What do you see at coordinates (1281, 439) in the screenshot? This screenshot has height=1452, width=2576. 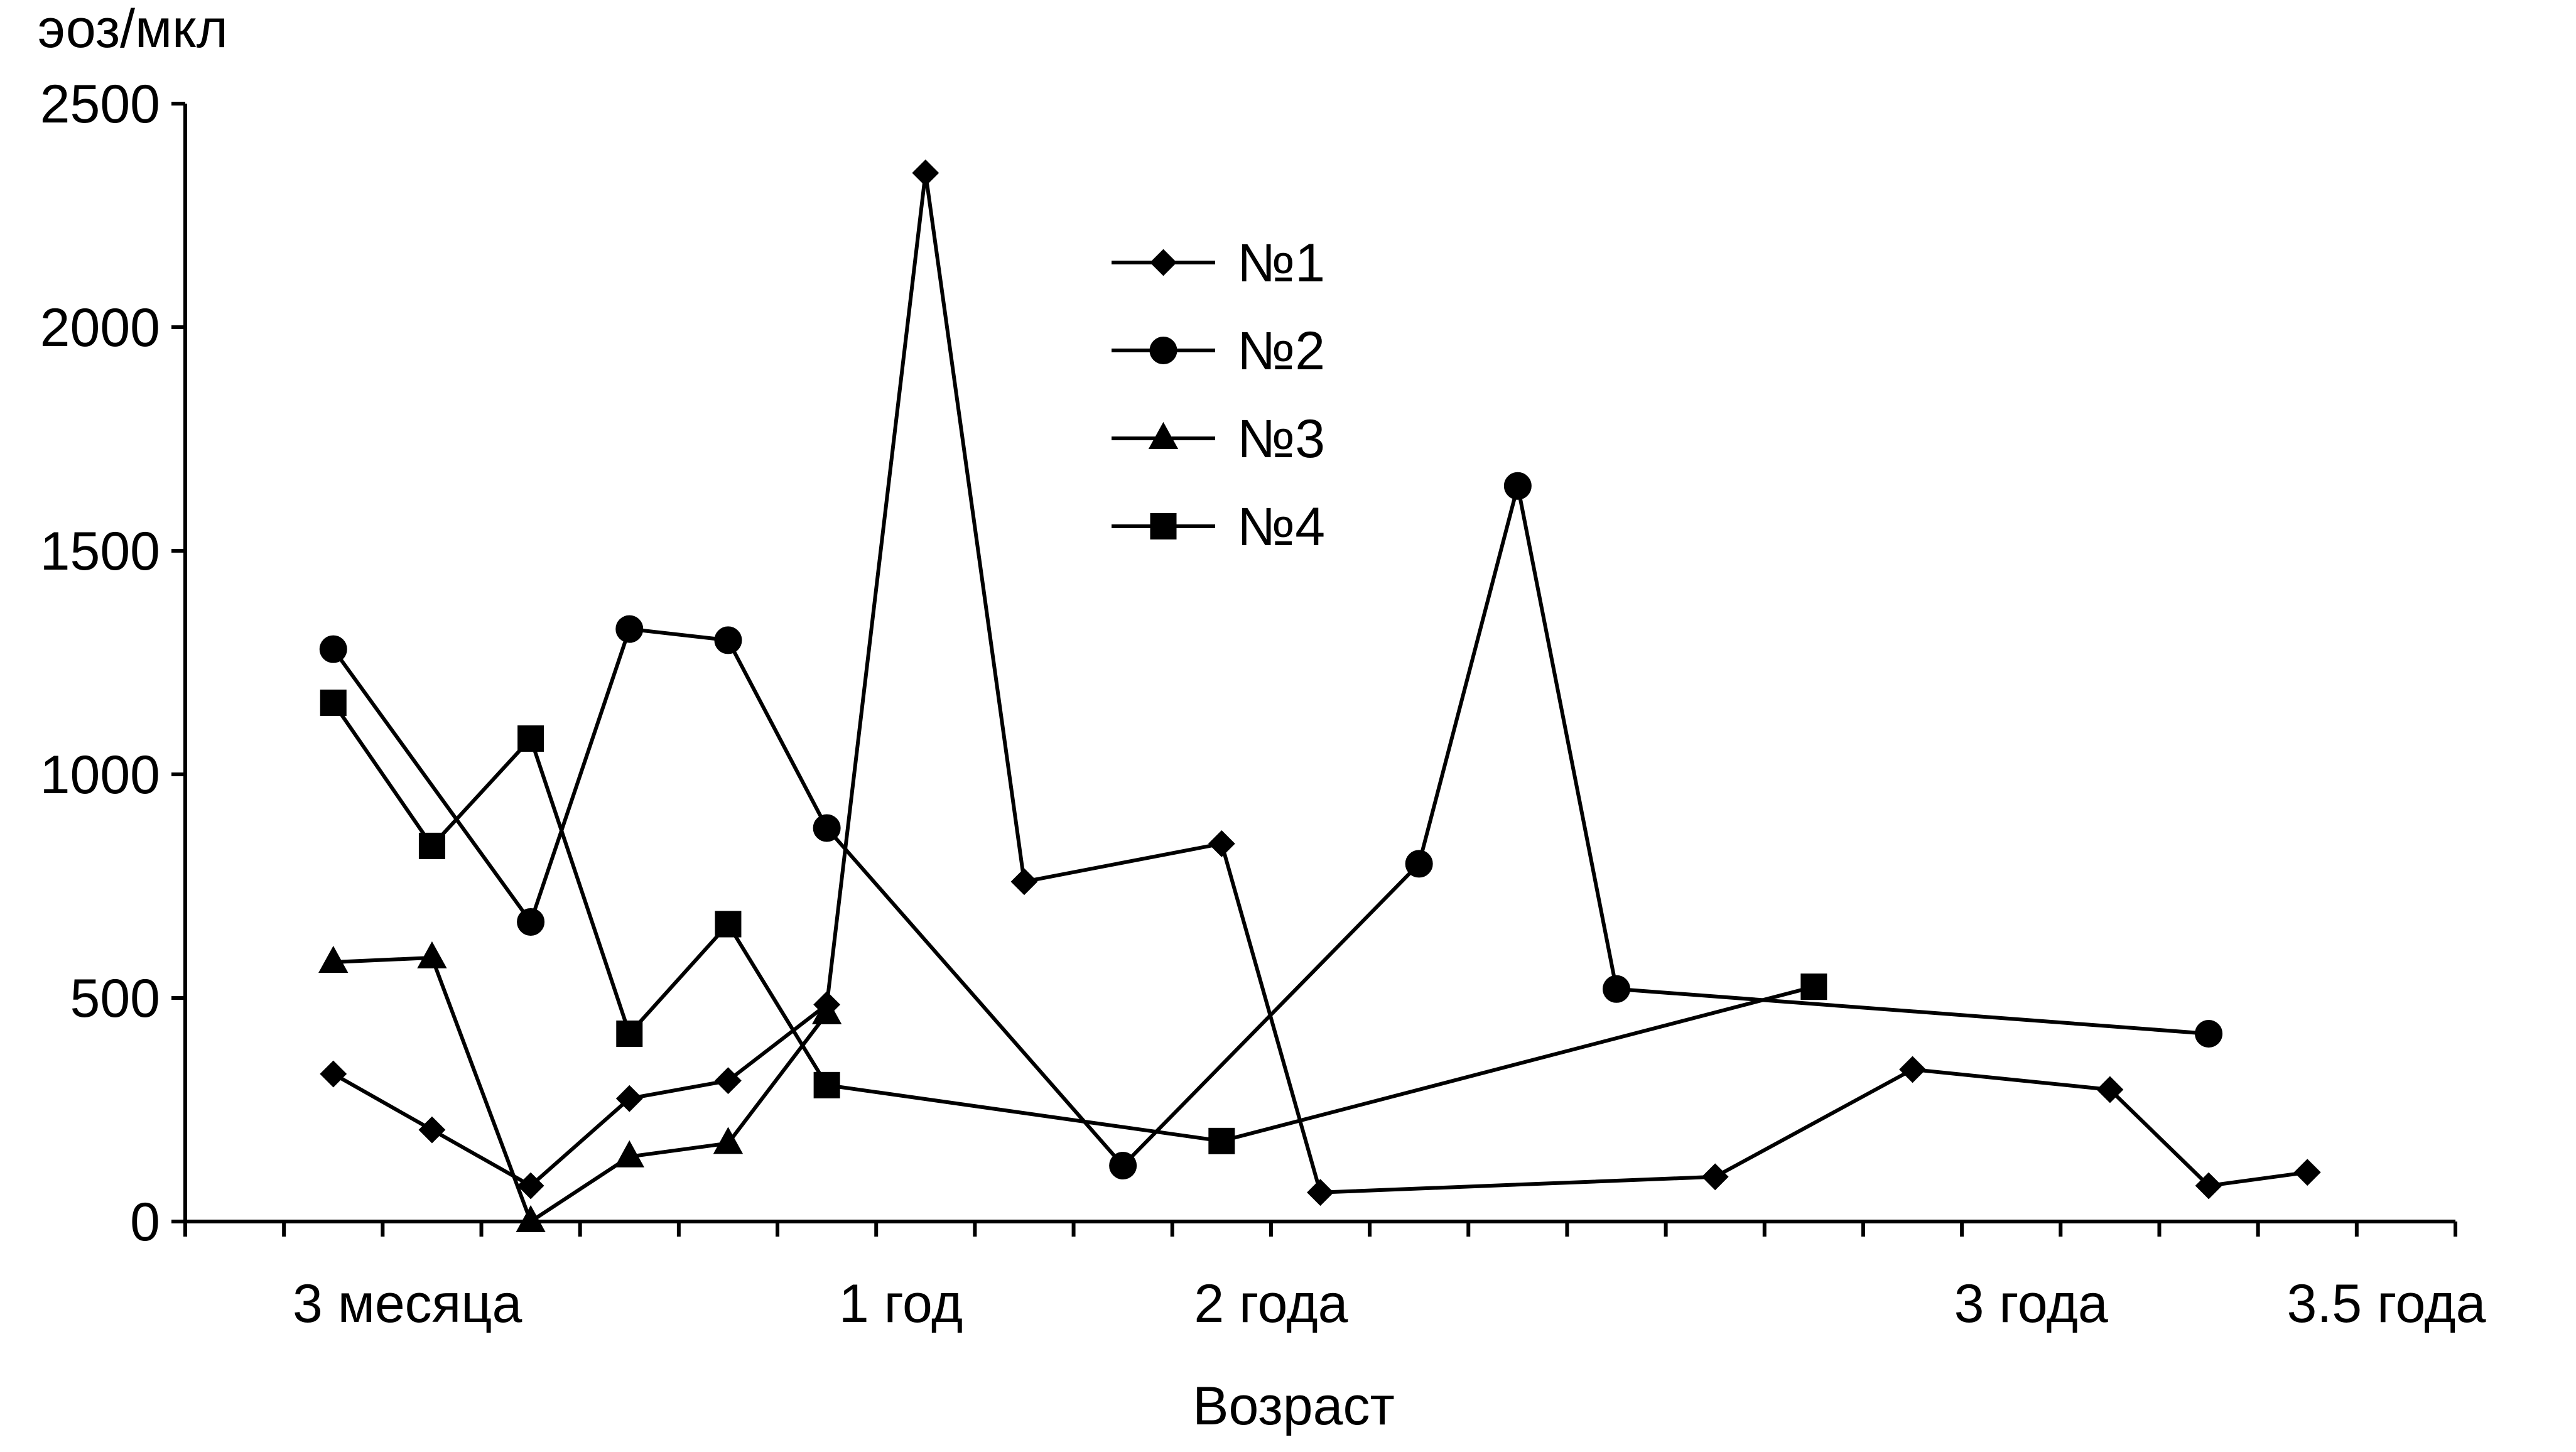 I see `legend-label: №3` at bounding box center [1281, 439].